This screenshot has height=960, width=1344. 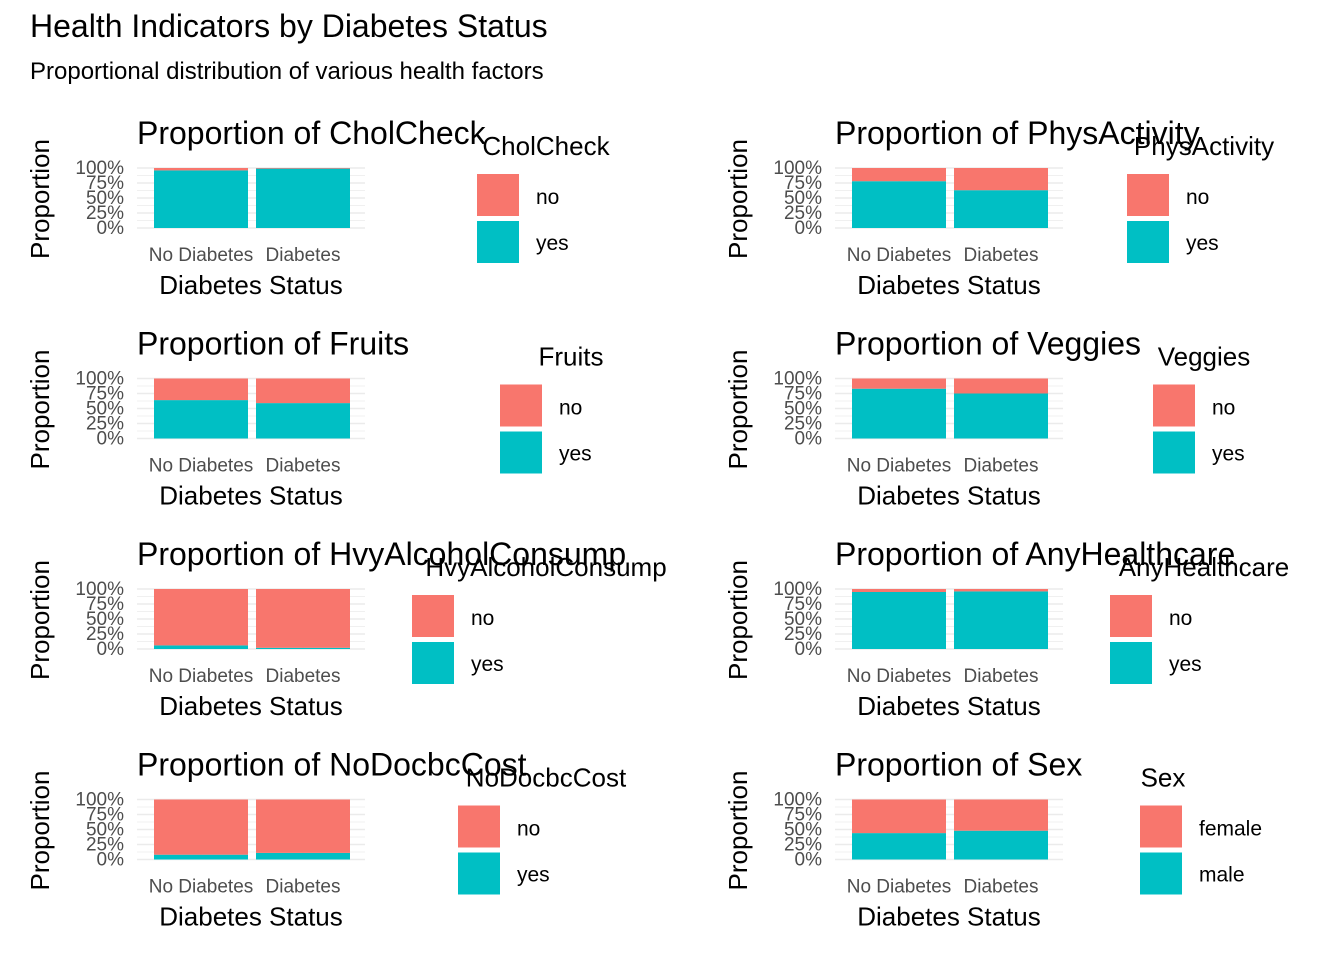 I want to click on panel-title: Proportion of Fruits, so click(x=273, y=344).